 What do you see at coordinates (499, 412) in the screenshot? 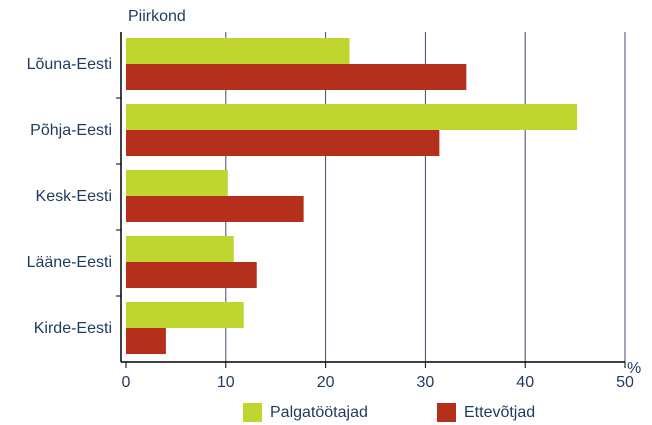
I see `legend-label: Ettevõtjad` at bounding box center [499, 412].